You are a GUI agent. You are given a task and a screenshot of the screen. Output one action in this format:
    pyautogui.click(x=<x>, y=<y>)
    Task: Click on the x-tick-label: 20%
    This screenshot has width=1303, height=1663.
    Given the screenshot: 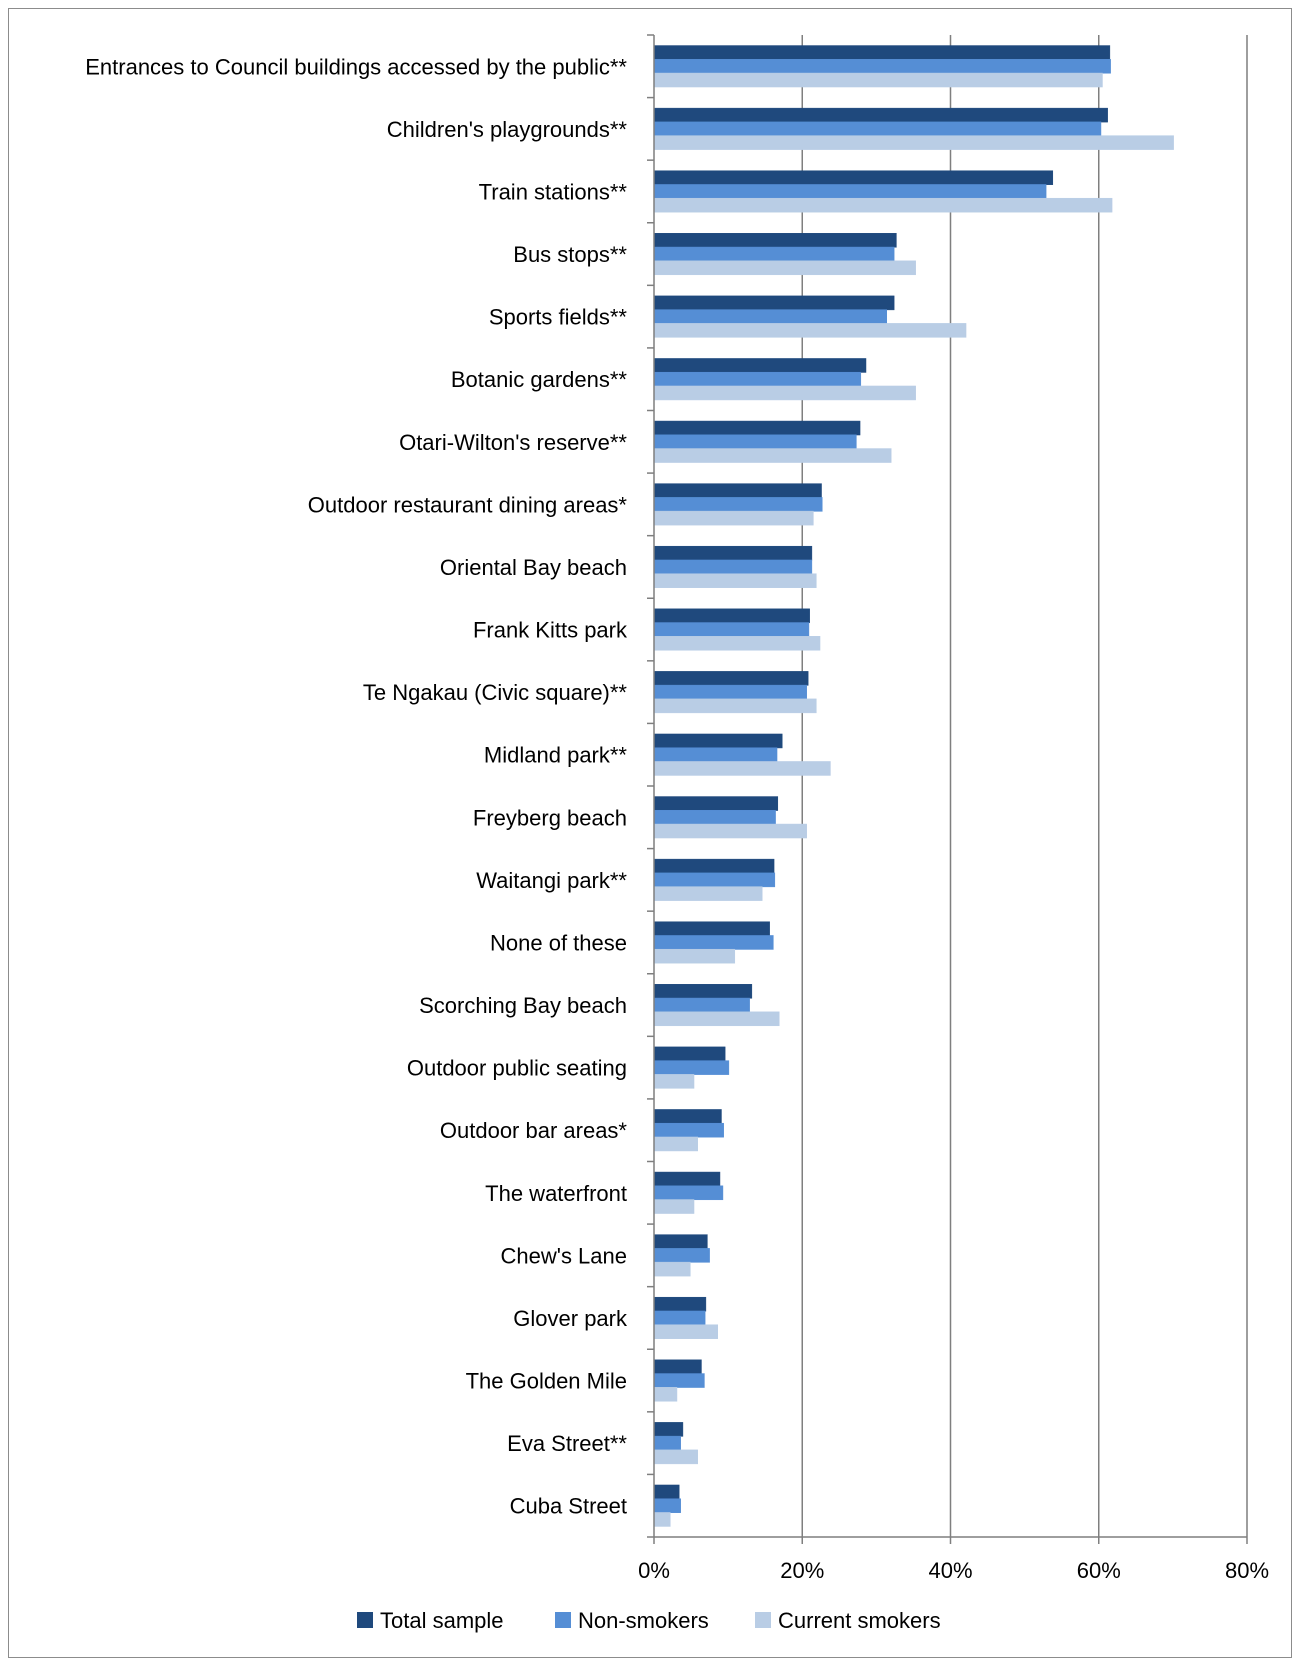 What is the action you would take?
    pyautogui.click(x=802, y=1570)
    